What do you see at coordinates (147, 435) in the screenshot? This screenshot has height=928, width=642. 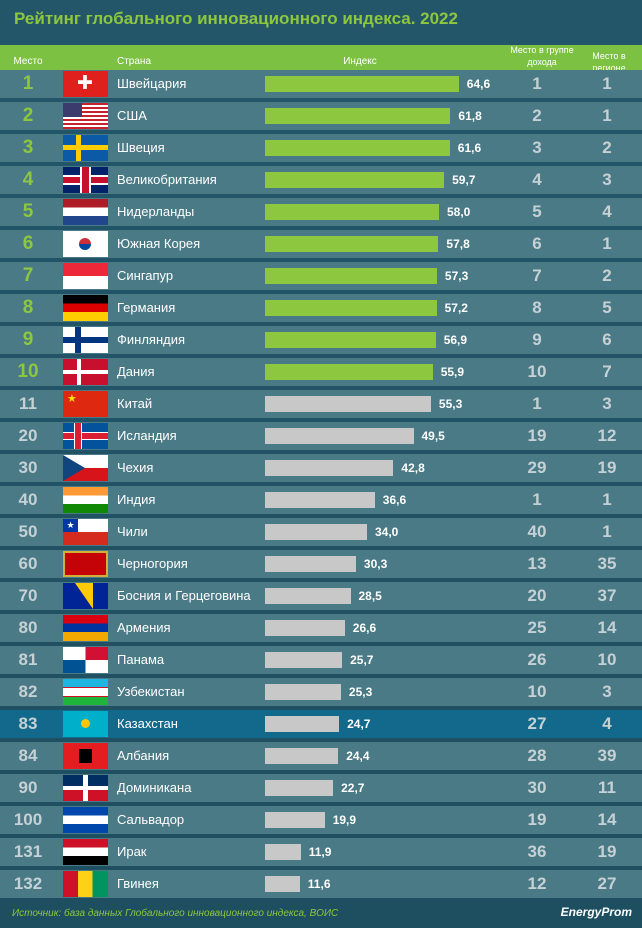 I see `country-name: Исландия` at bounding box center [147, 435].